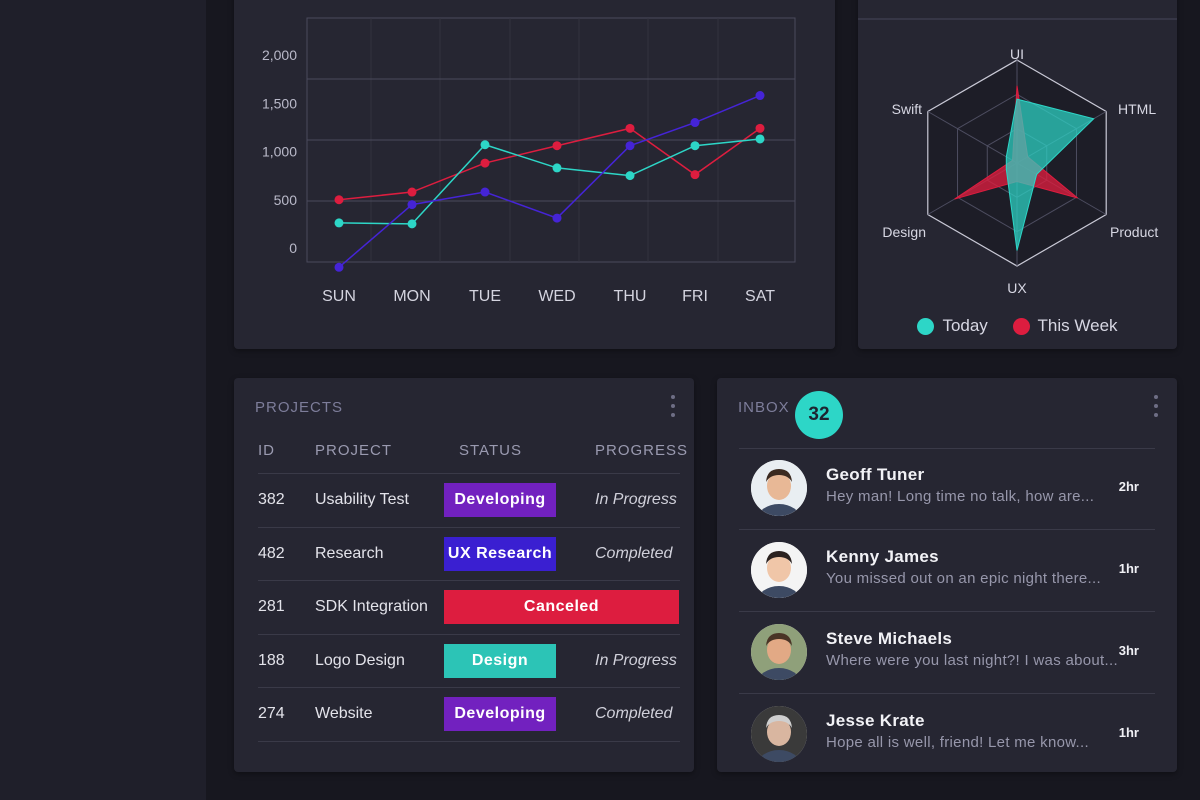 The image size is (1200, 800). I want to click on inbox-more-icon, so click(1156, 406).